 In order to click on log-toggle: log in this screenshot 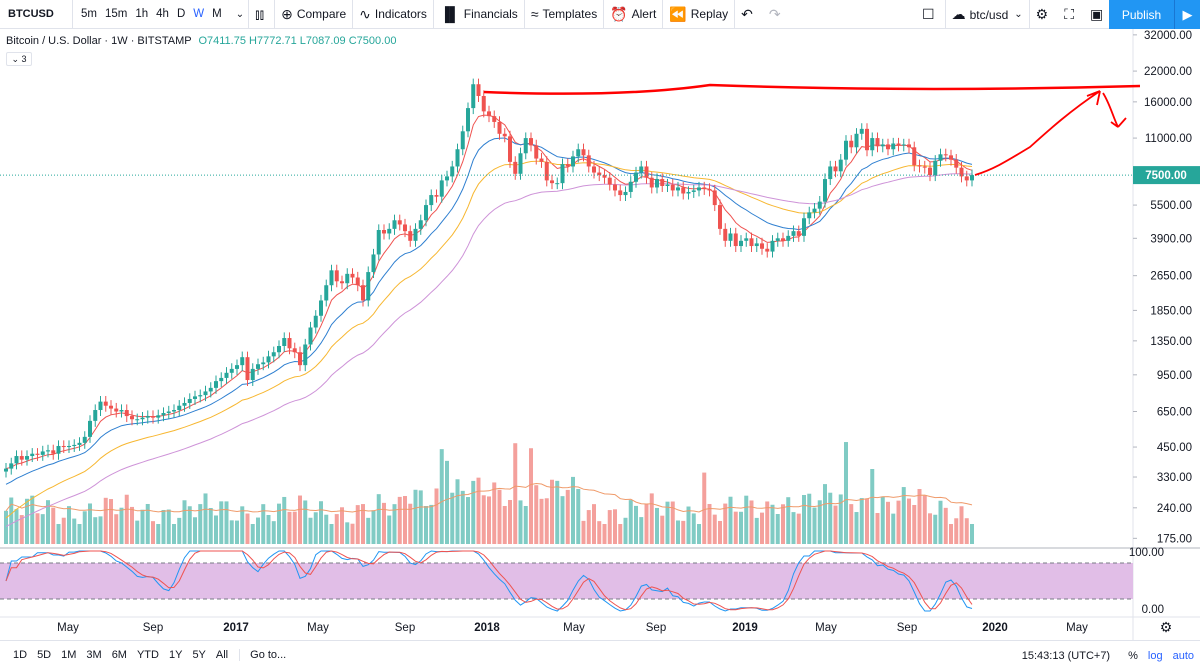, I will do `click(1155, 655)`.